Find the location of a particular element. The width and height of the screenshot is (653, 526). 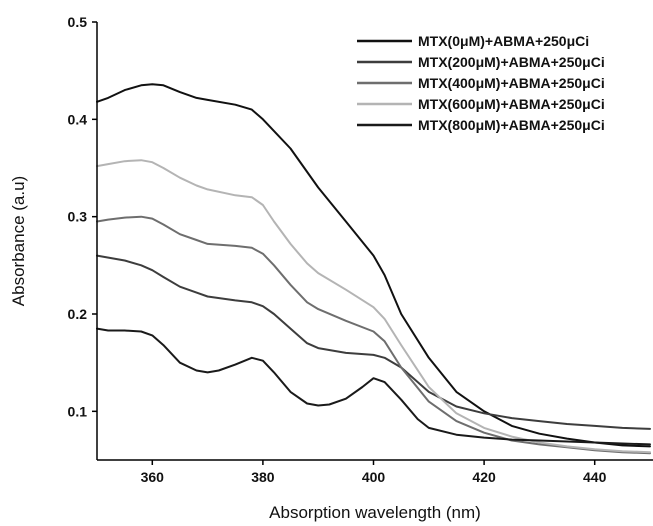

x-axis-label: Absorption wavelength (nm) is located at coordinates (375, 512).